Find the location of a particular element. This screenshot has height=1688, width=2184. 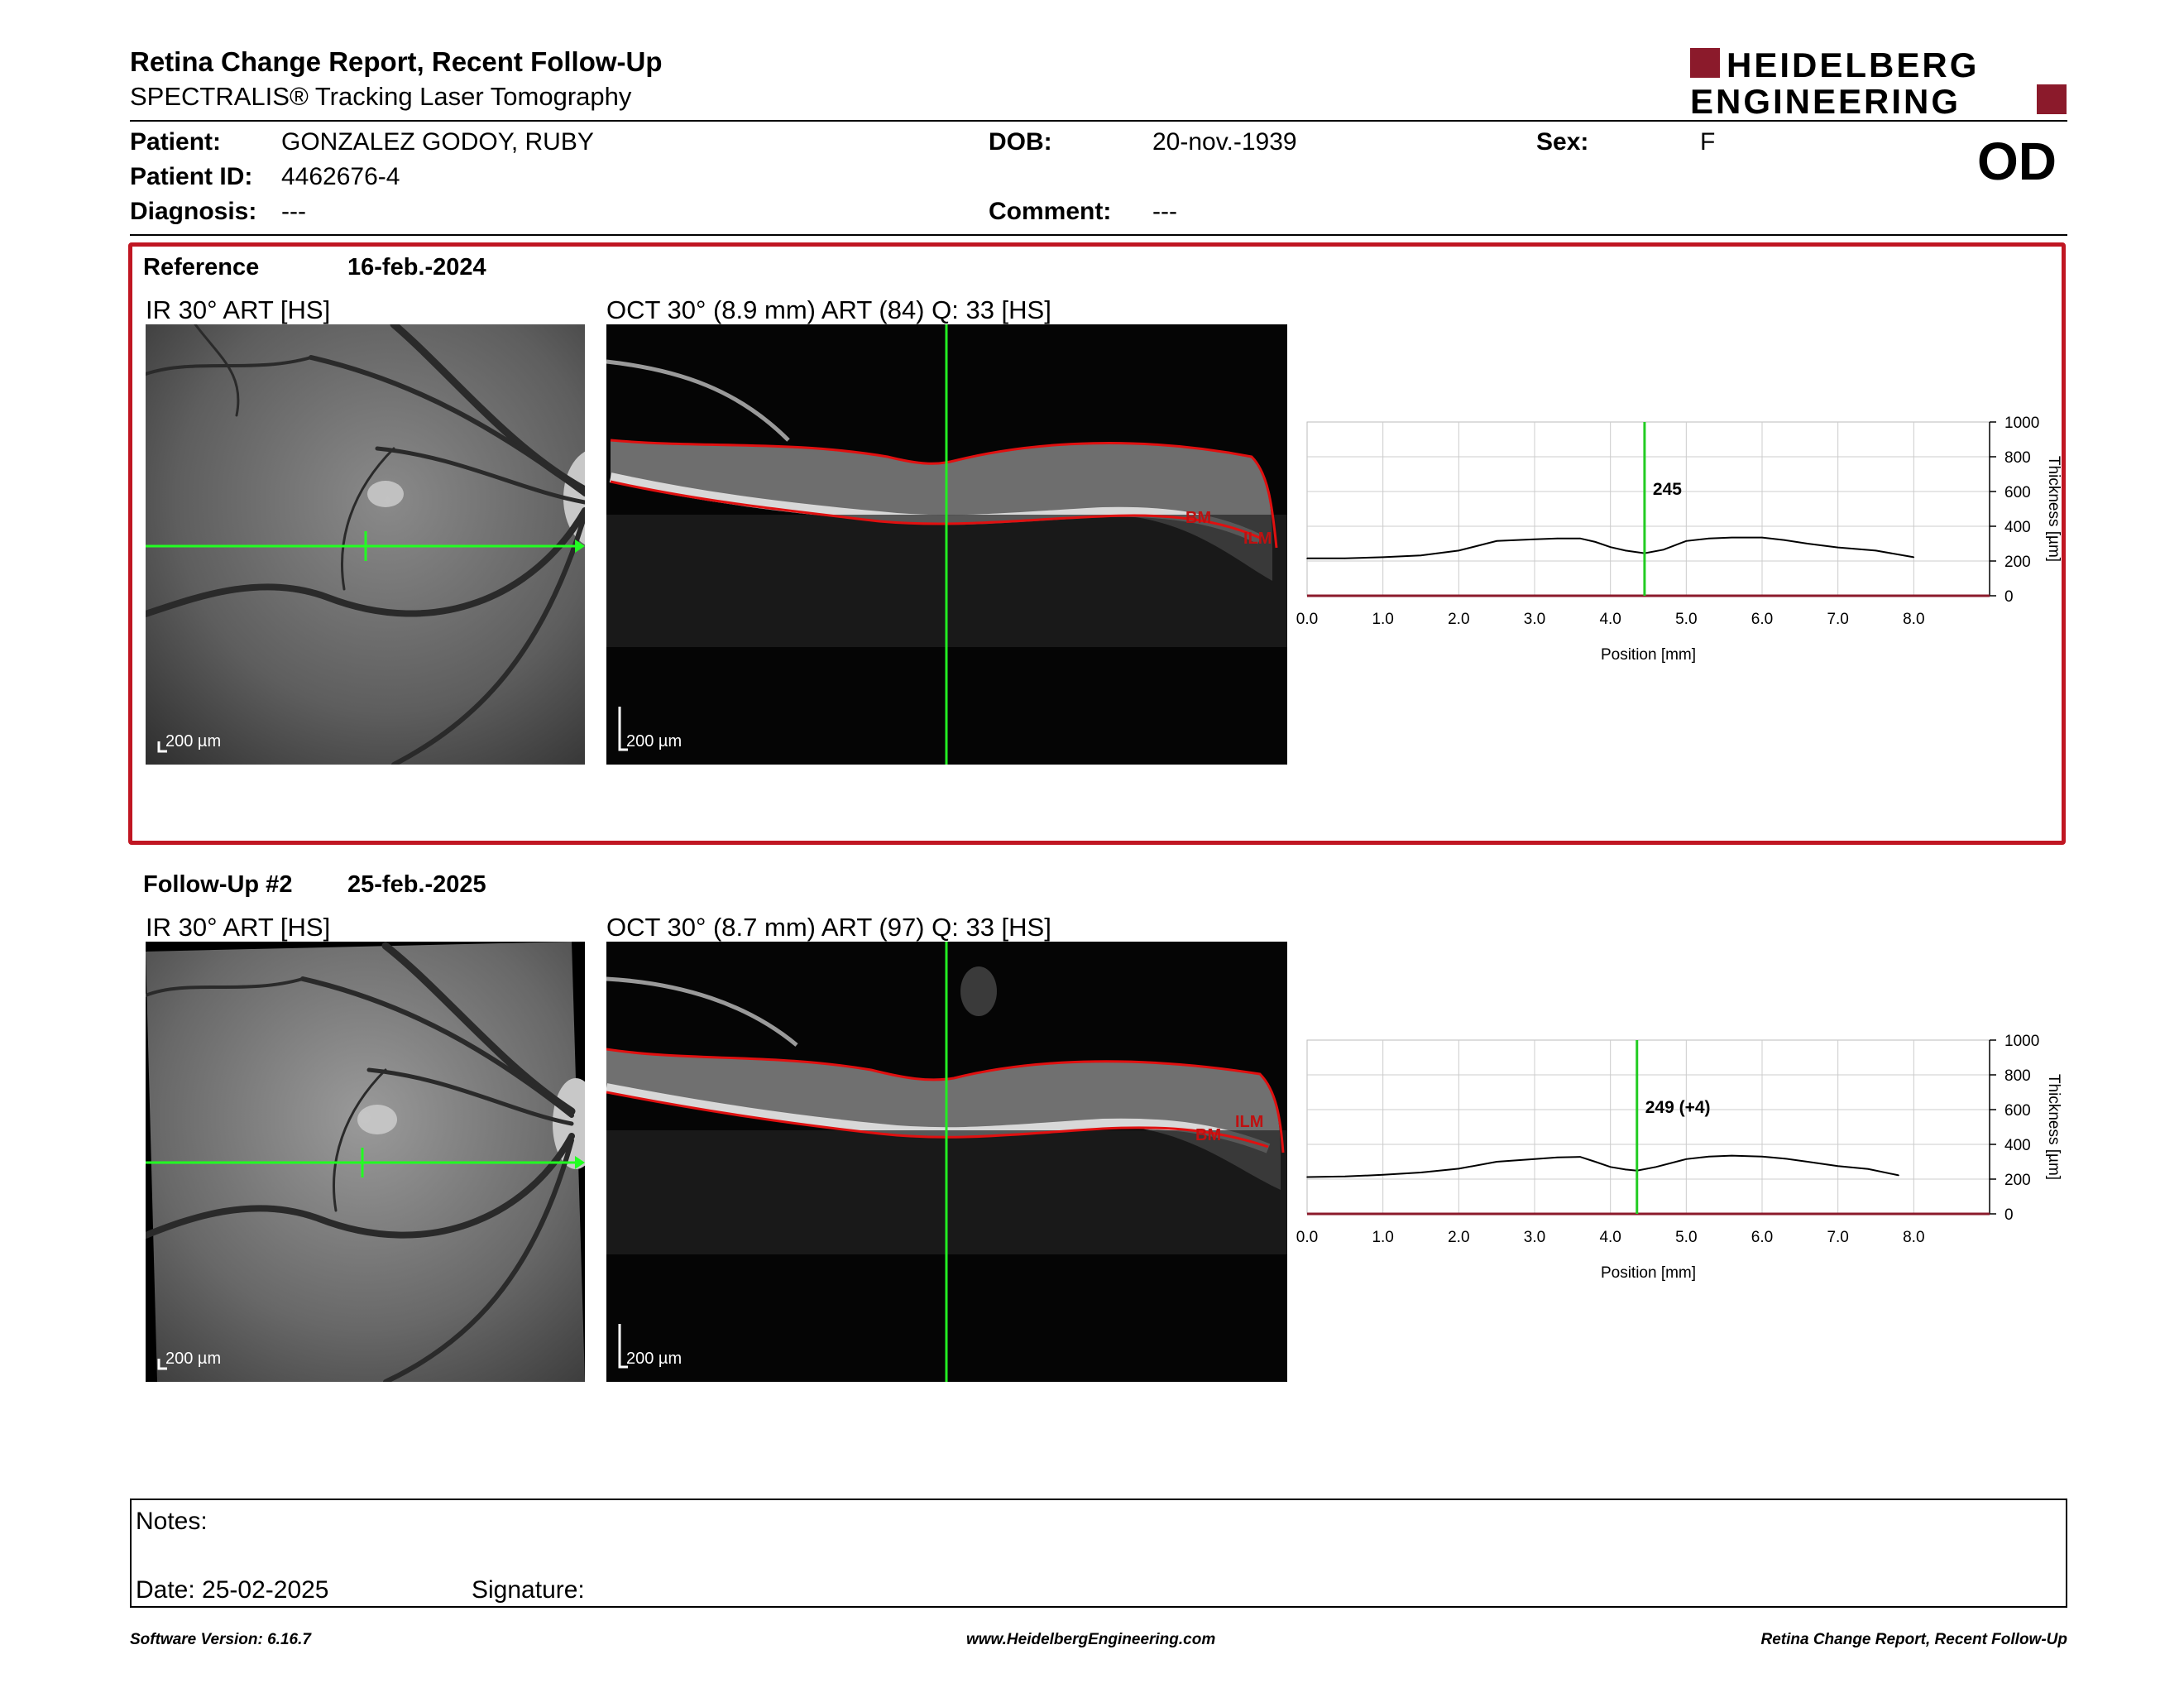

x-tick-label: 3.0 is located at coordinates (1534, 619).